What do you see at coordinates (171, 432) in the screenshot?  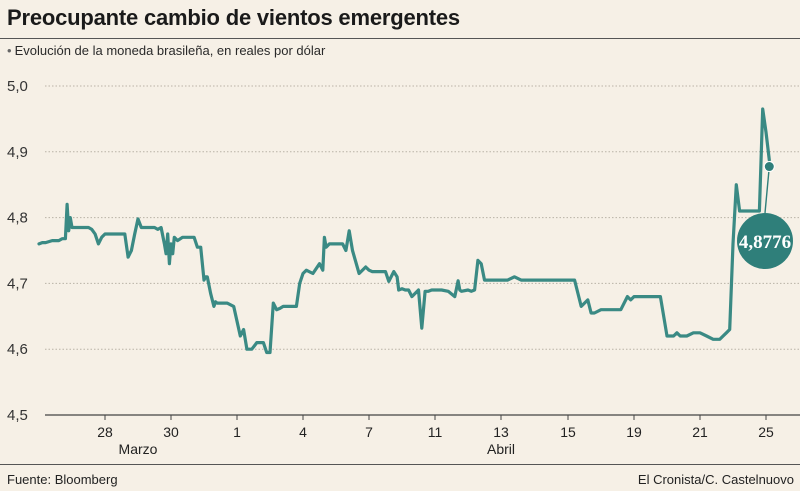 I see `x-tick-label: 30` at bounding box center [171, 432].